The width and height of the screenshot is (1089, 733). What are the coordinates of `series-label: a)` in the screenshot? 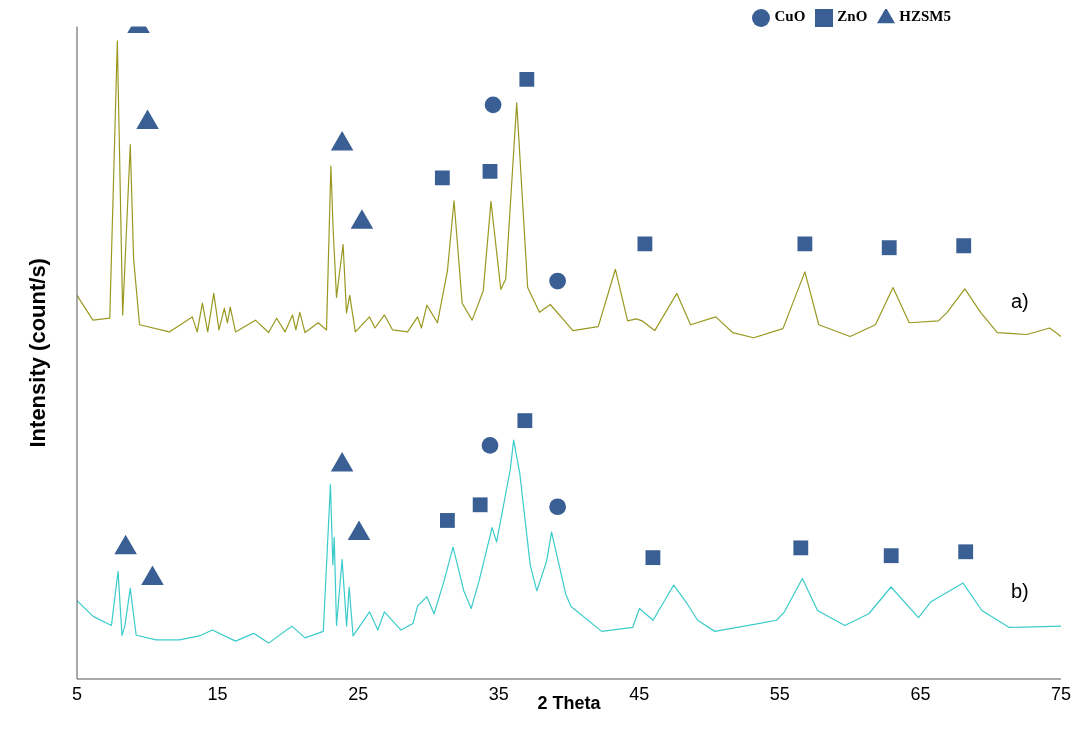 It's located at (1020, 301).